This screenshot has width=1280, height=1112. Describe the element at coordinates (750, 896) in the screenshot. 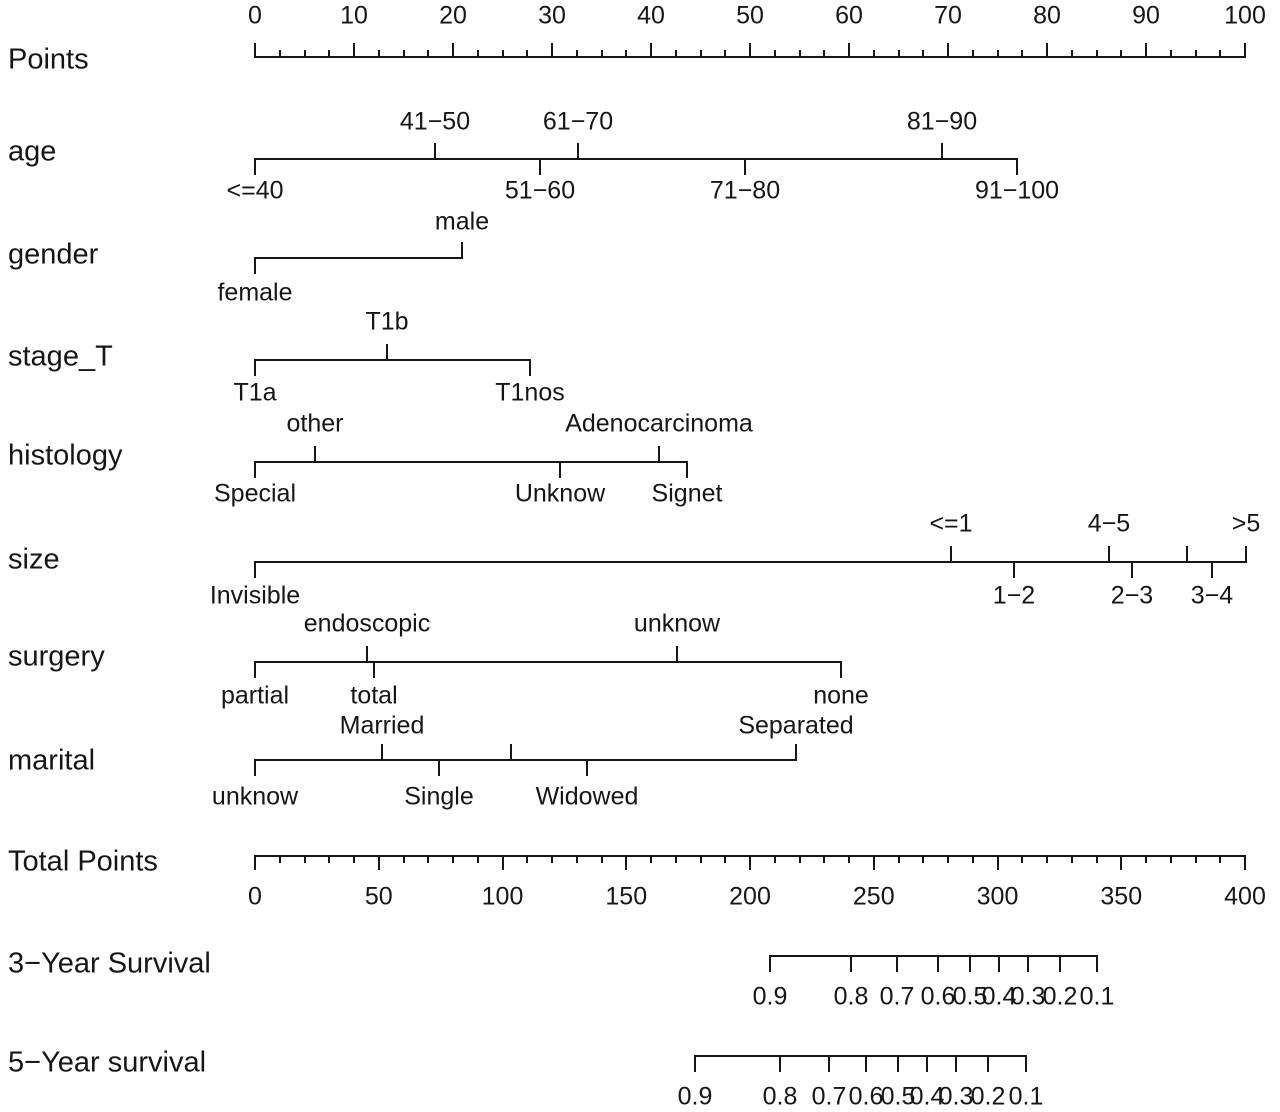

I see `tick-label-total_points: 200` at that location.